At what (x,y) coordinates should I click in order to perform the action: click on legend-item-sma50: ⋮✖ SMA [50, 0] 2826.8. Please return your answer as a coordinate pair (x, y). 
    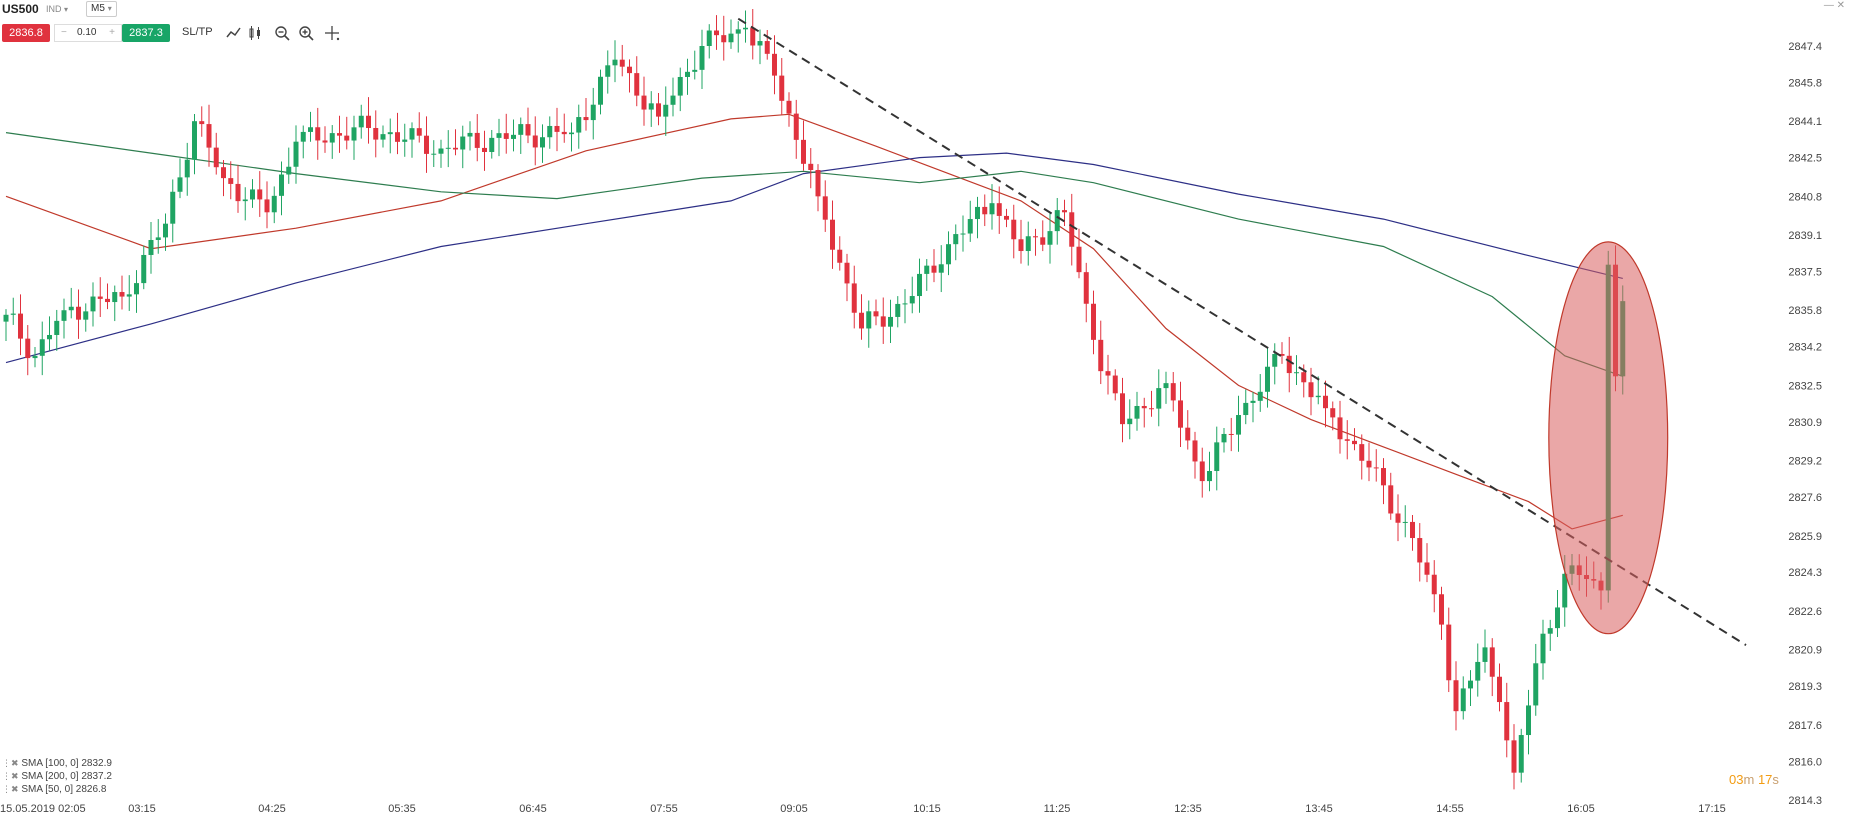
    Looking at the image, I should click on (54, 789).